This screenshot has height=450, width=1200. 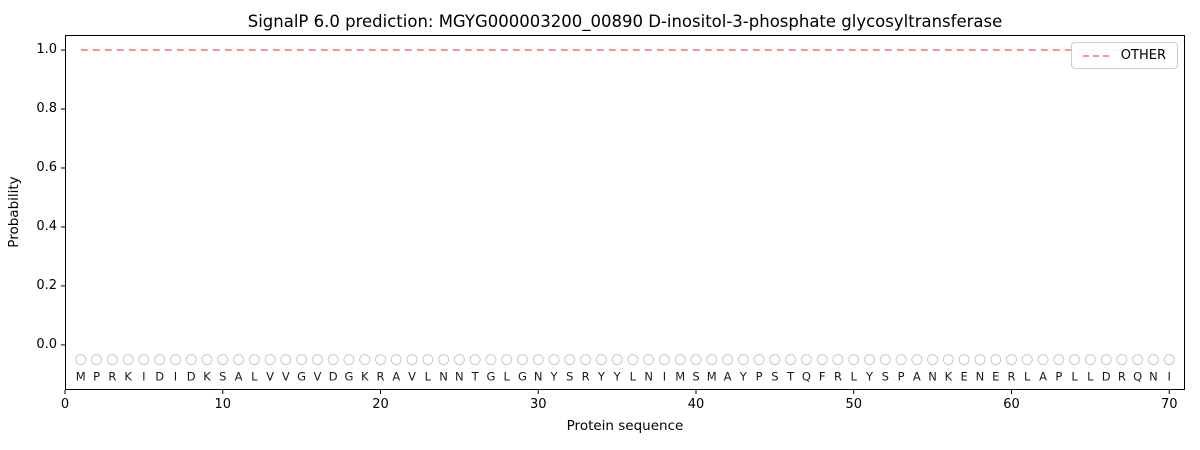 I want to click on x-tick-label: 0, so click(x=65, y=404).